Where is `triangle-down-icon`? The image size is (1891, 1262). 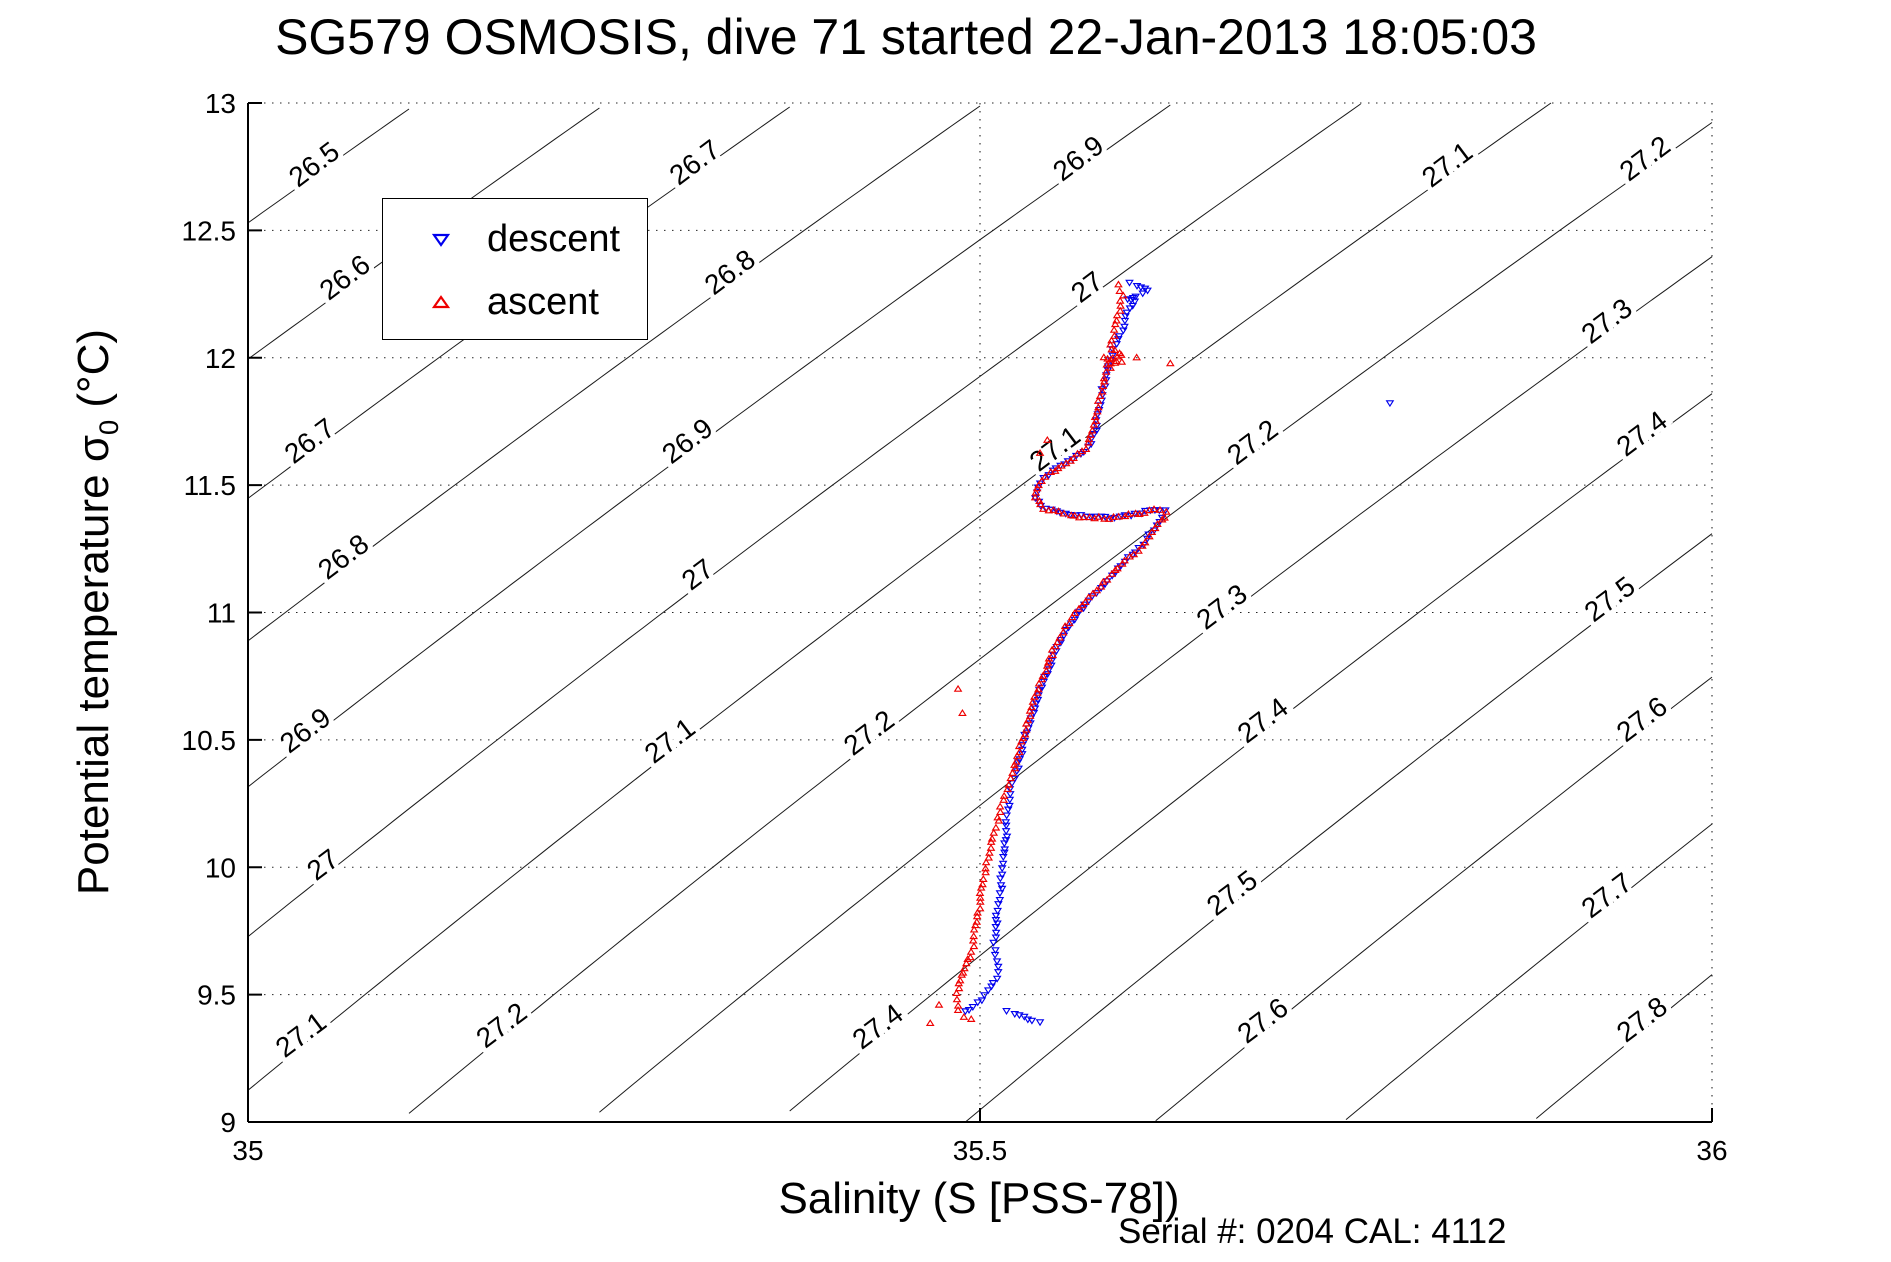 triangle-down-icon is located at coordinates (441, 240).